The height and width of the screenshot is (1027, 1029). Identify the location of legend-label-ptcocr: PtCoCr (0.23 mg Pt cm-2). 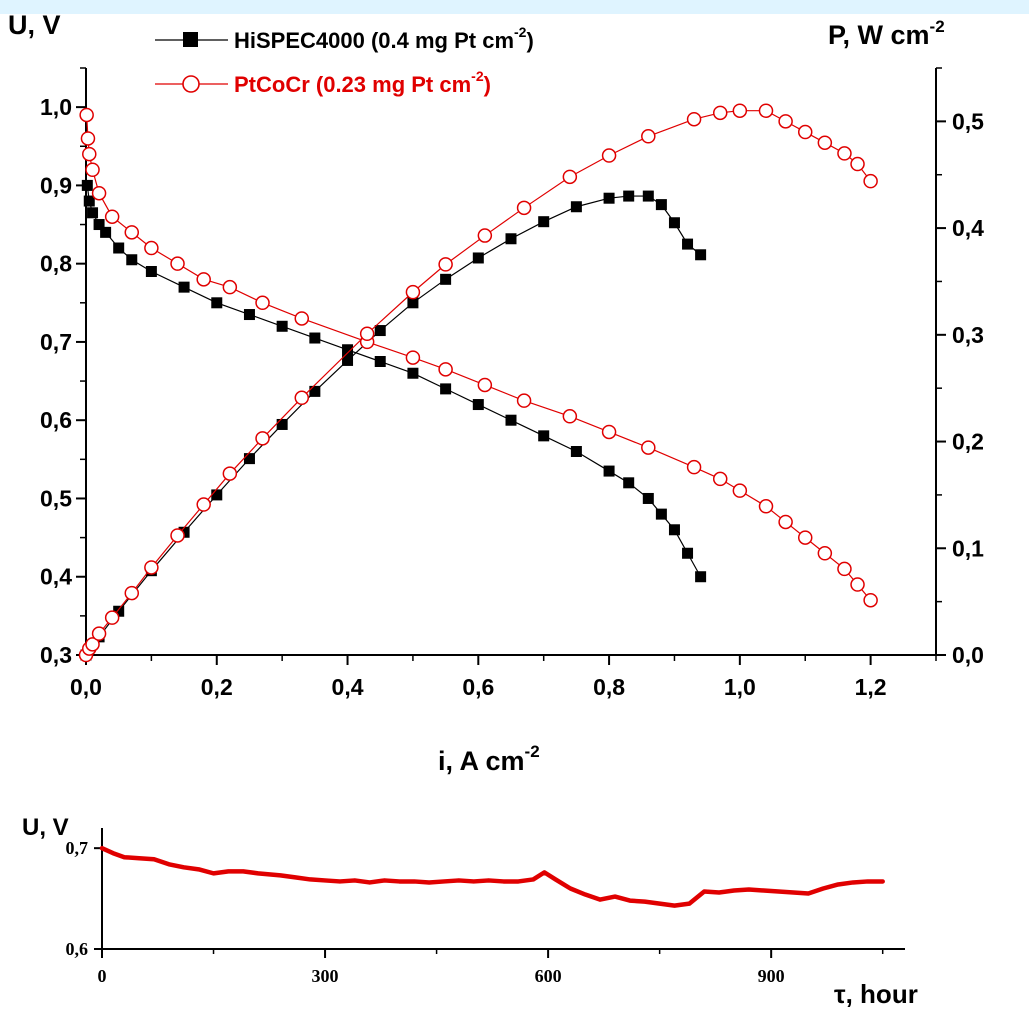
(362, 82).